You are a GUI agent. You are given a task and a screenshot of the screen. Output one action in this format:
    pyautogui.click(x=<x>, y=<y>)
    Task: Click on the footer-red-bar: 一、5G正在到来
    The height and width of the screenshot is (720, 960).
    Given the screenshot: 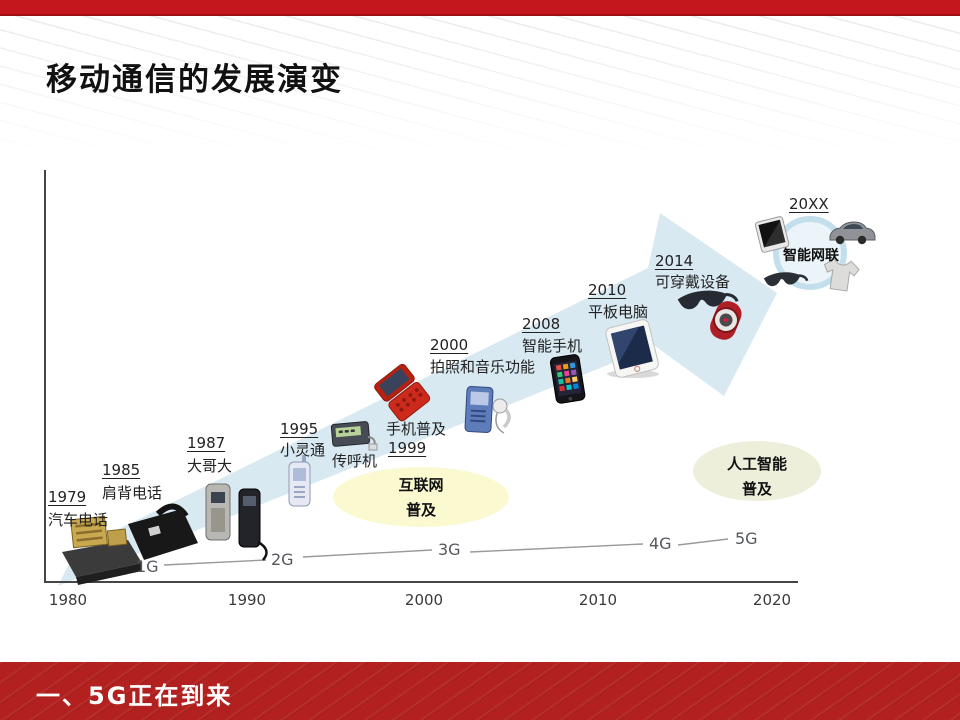 What is the action you would take?
    pyautogui.click(x=480, y=691)
    